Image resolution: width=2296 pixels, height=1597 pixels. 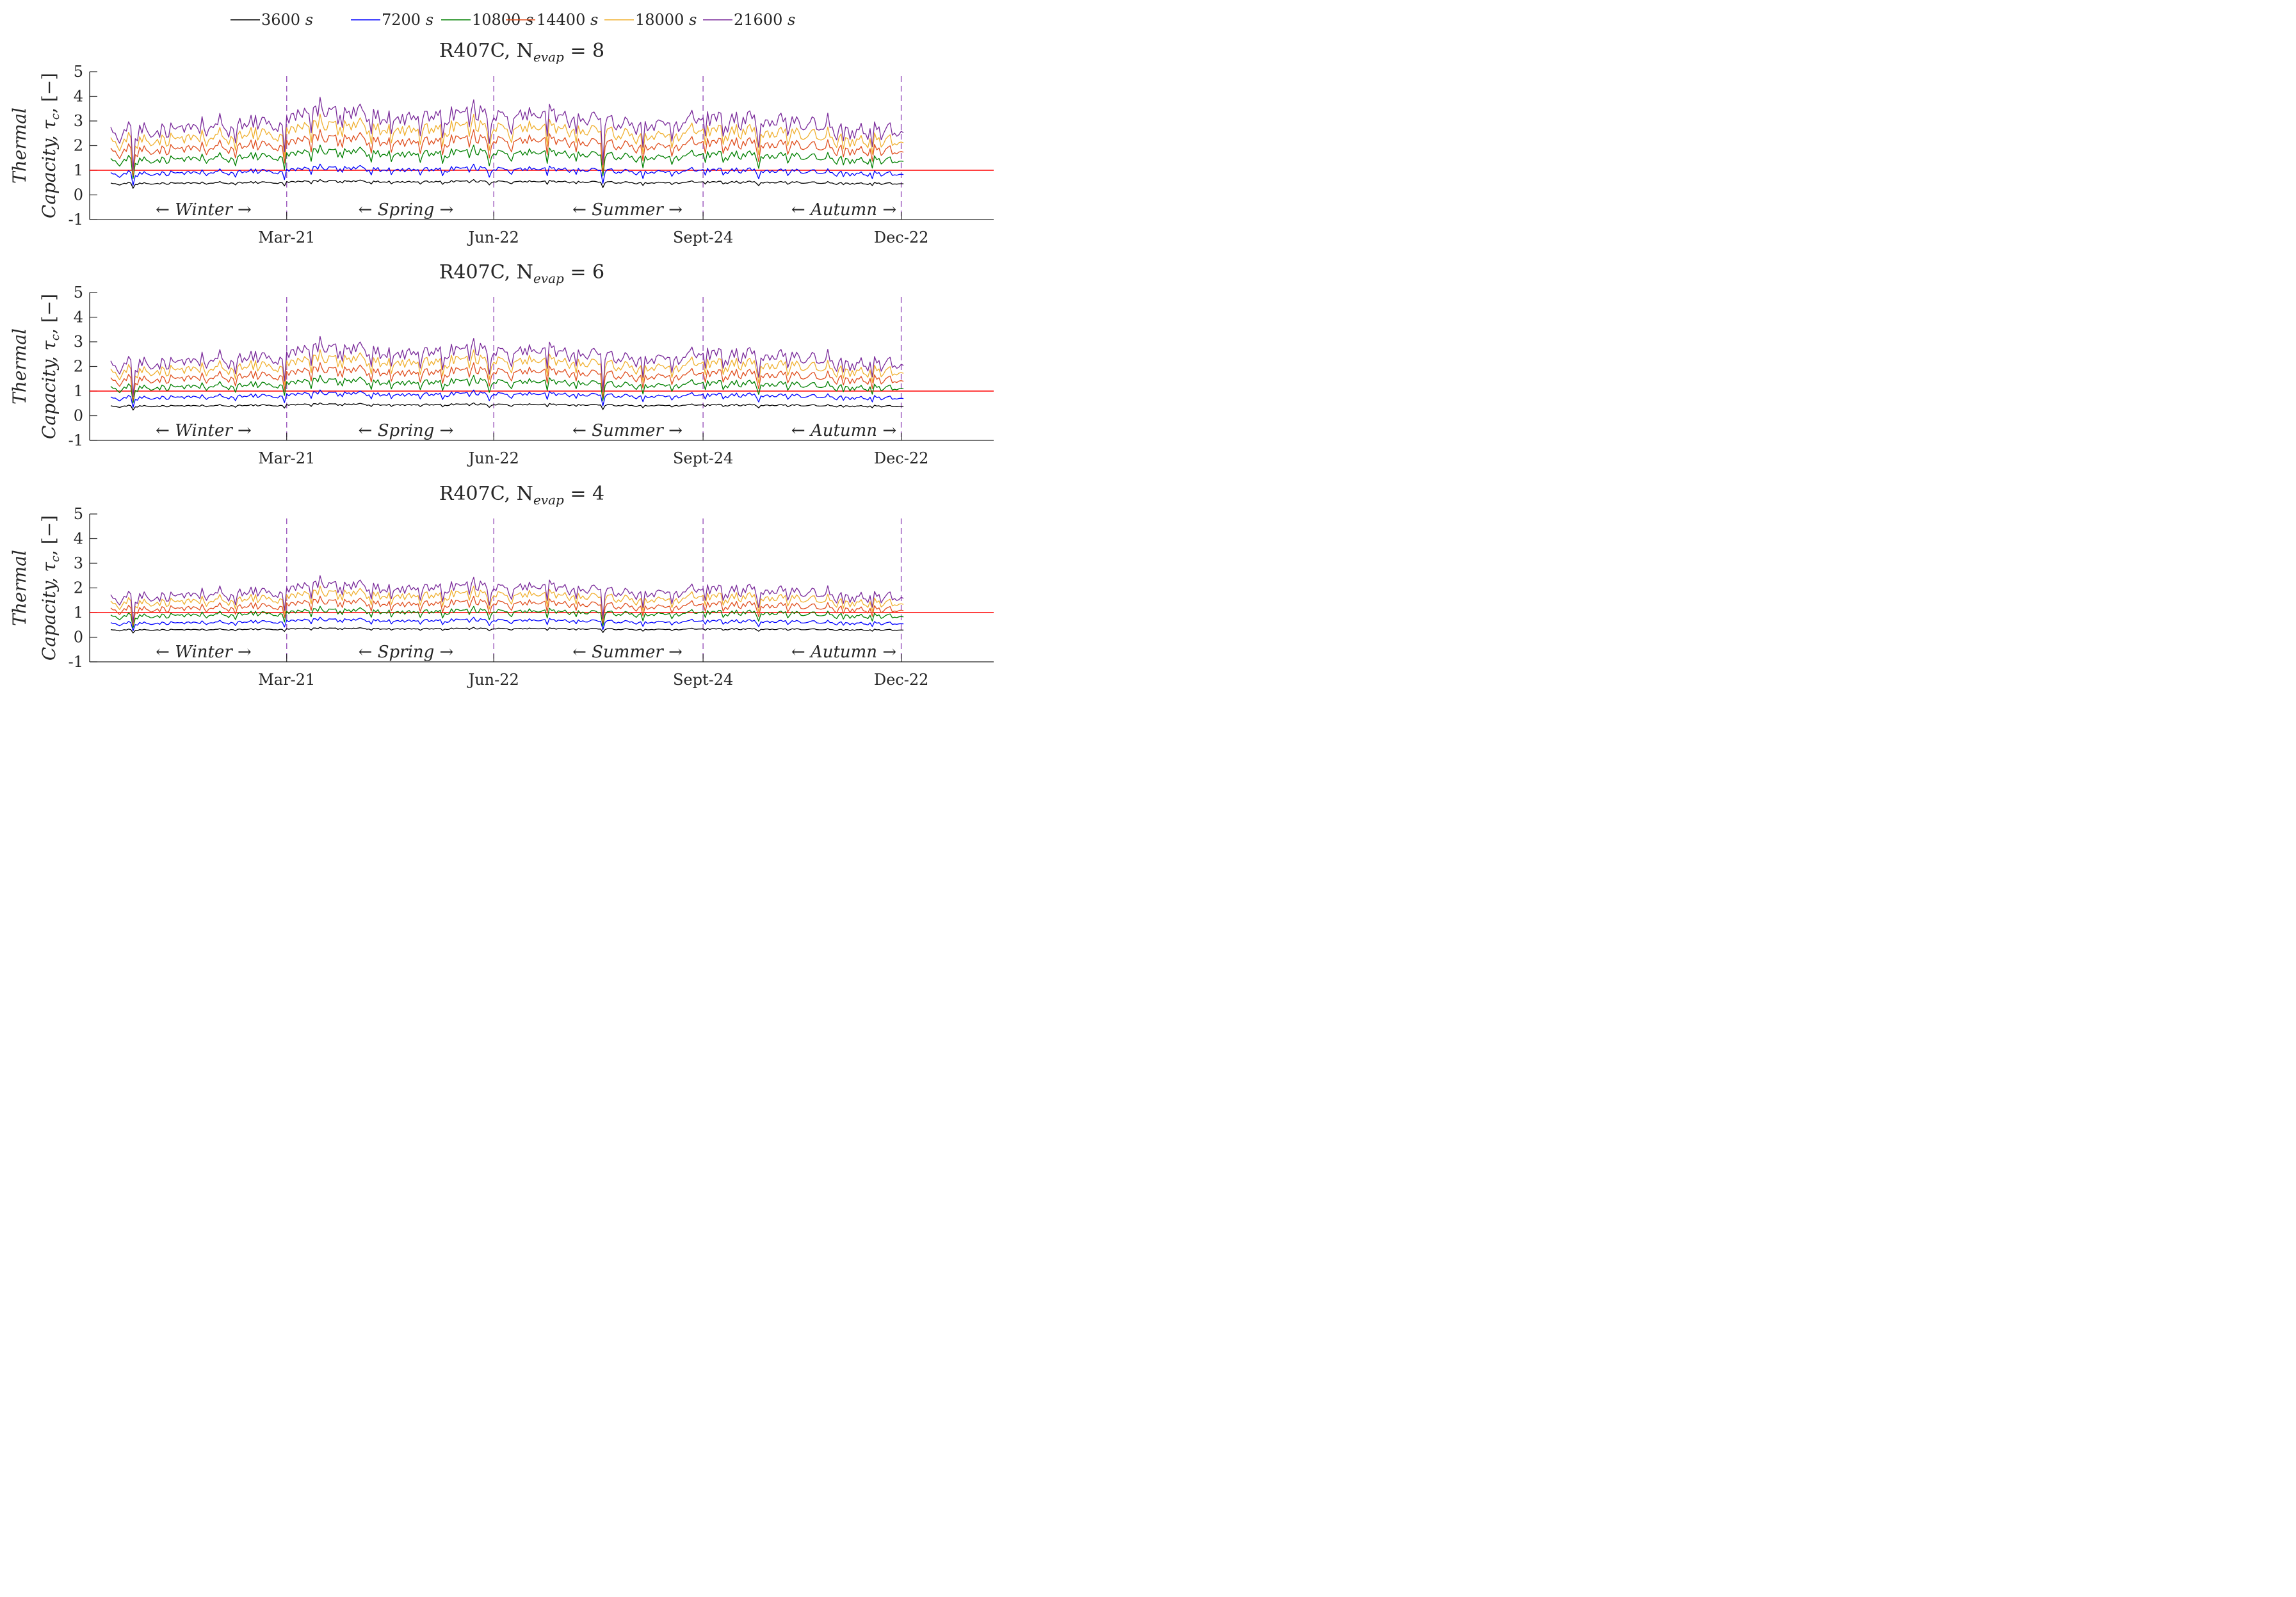 What do you see at coordinates (521, 496) in the screenshot?
I see `panel-title: R407C, Nevap = 4` at bounding box center [521, 496].